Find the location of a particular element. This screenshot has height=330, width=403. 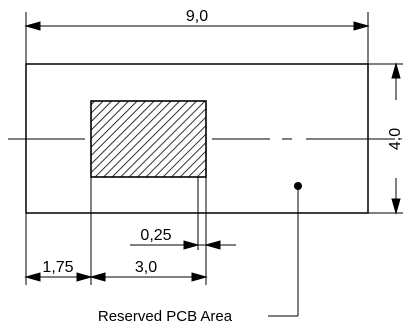

callout-leader is located at coordinates (283, 251).